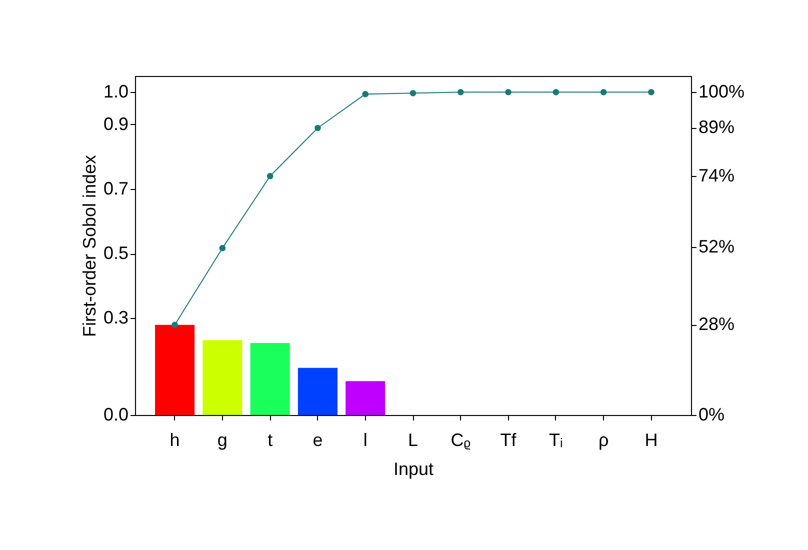  Describe the element at coordinates (716, 127) in the screenshot. I see `y2-tick-label: 89%` at that location.